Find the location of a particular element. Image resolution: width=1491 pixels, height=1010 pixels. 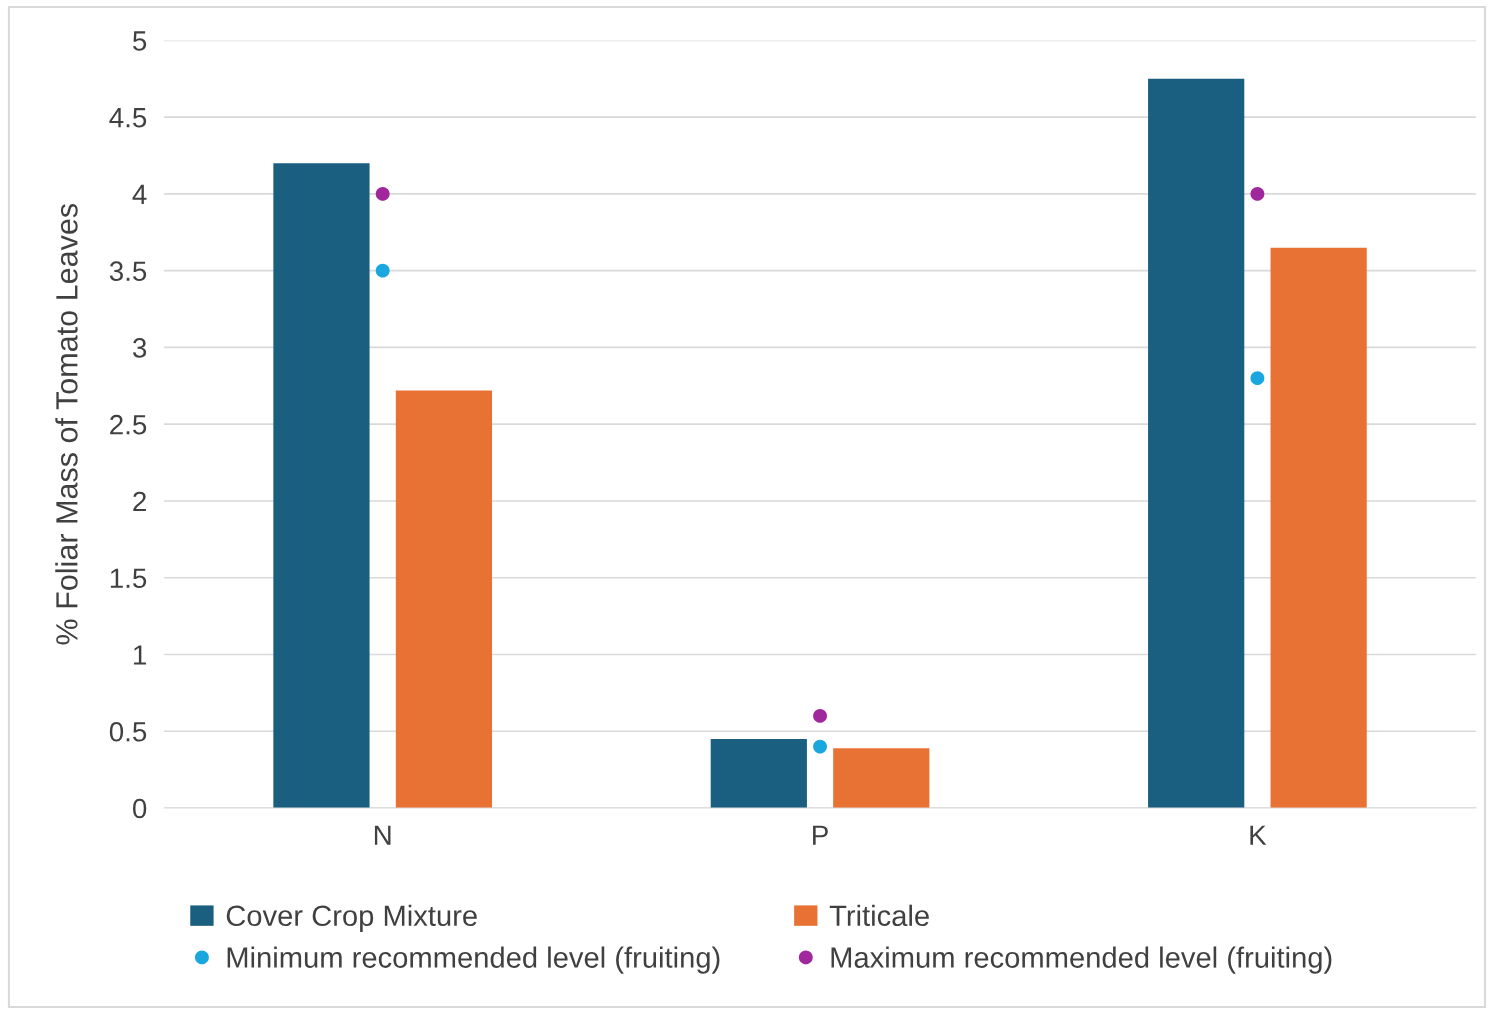

y-tick-label: 4.5 is located at coordinates (128, 118).